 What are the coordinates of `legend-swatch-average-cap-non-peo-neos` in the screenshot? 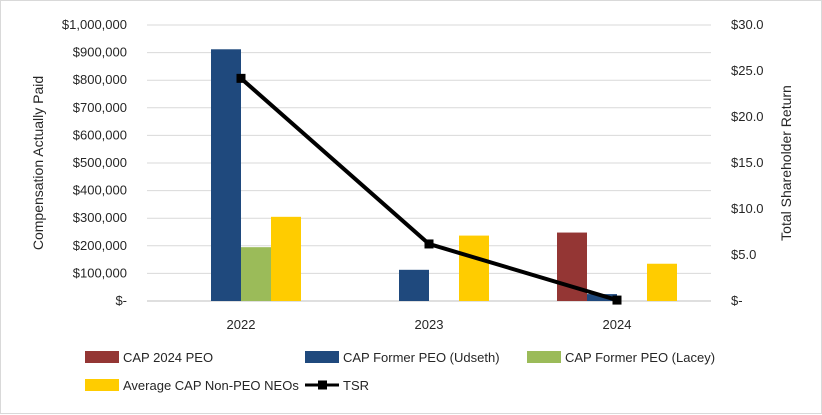 It's located at (102, 385).